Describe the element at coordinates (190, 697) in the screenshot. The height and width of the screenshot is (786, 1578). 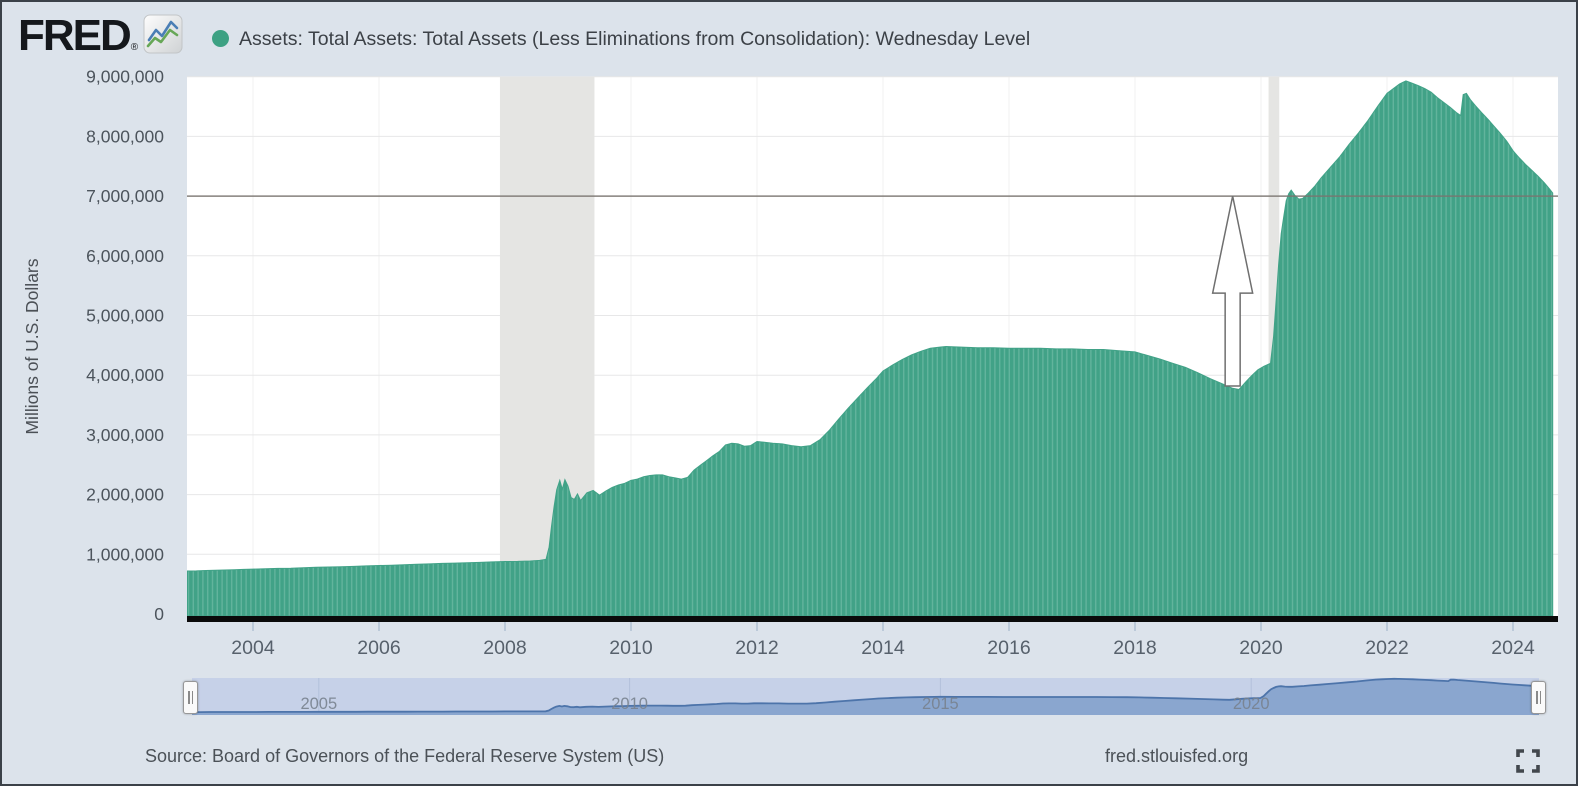
I see `slider-handle-left` at that location.